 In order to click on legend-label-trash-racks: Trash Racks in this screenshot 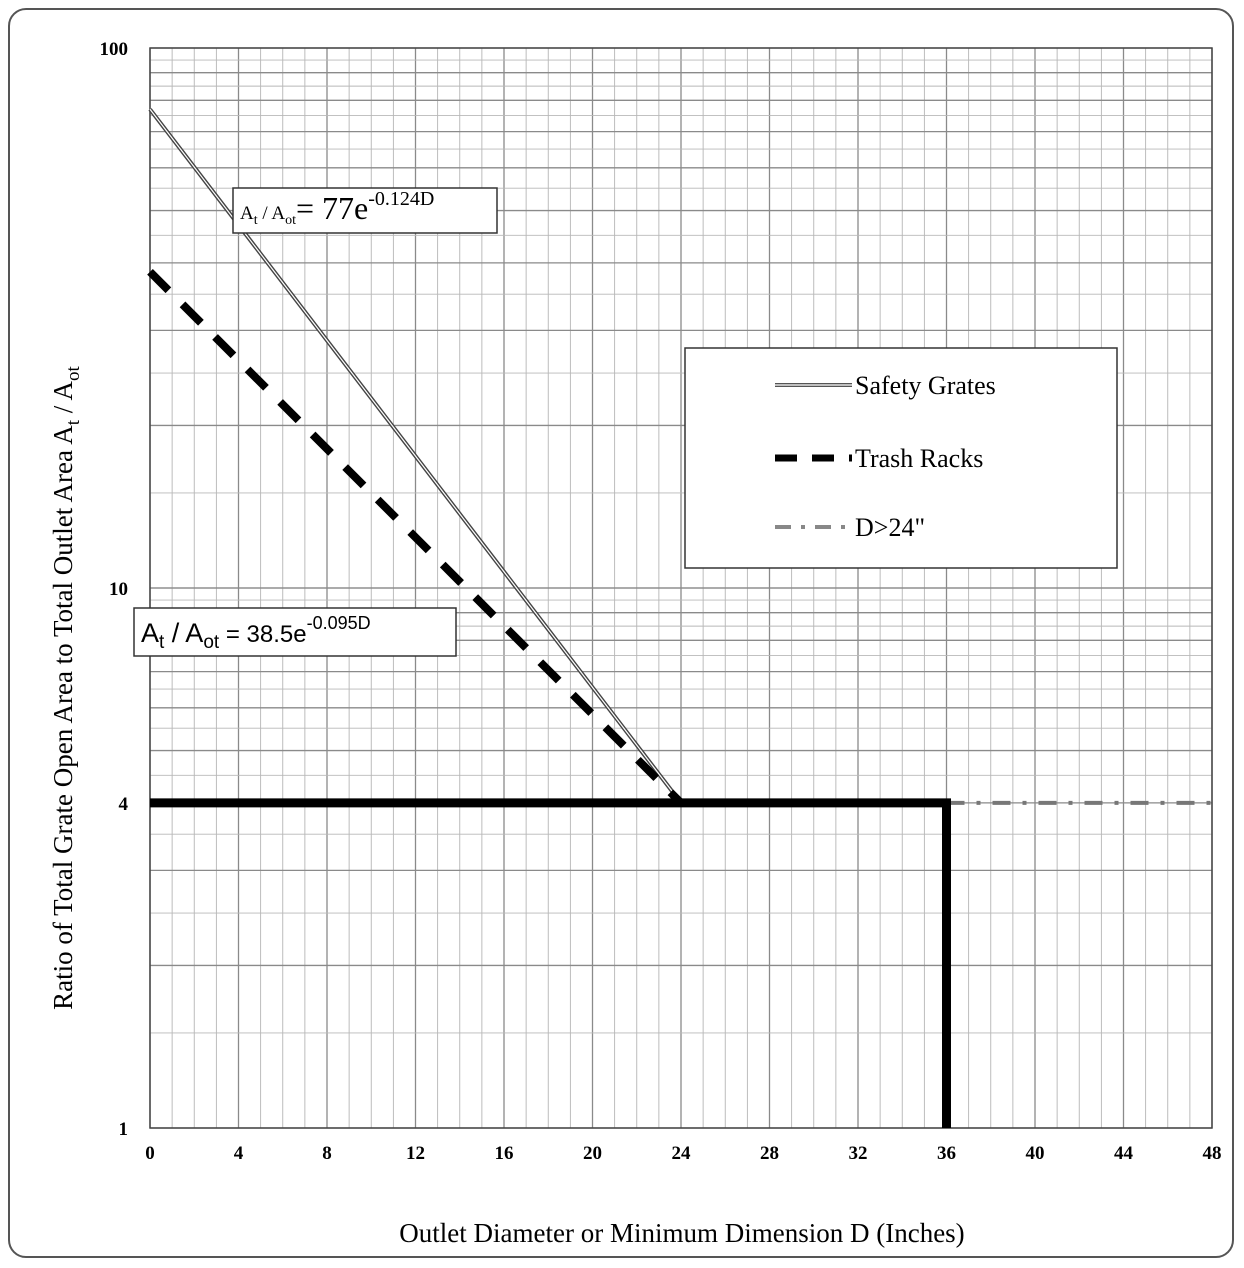, I will do `click(919, 458)`.